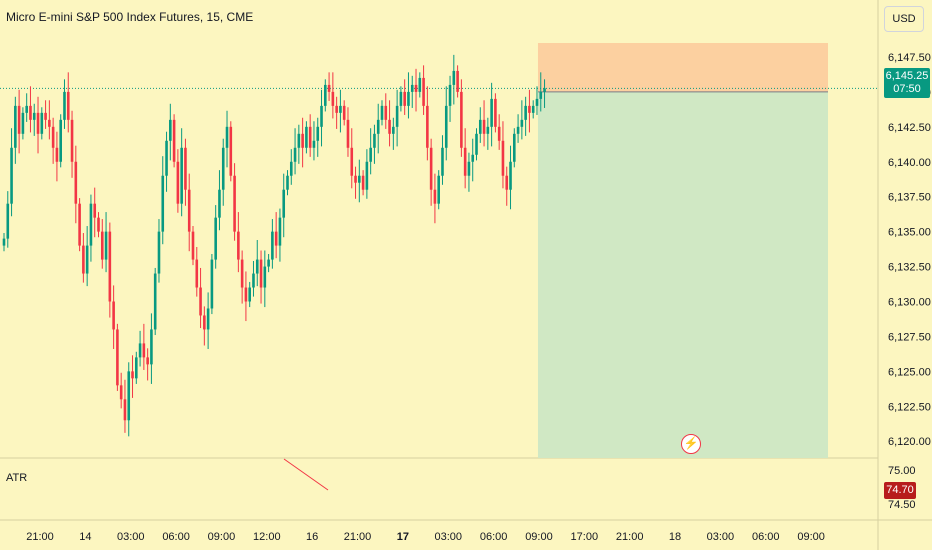  I want to click on y-tick-label: 6,140.00, so click(909, 163).